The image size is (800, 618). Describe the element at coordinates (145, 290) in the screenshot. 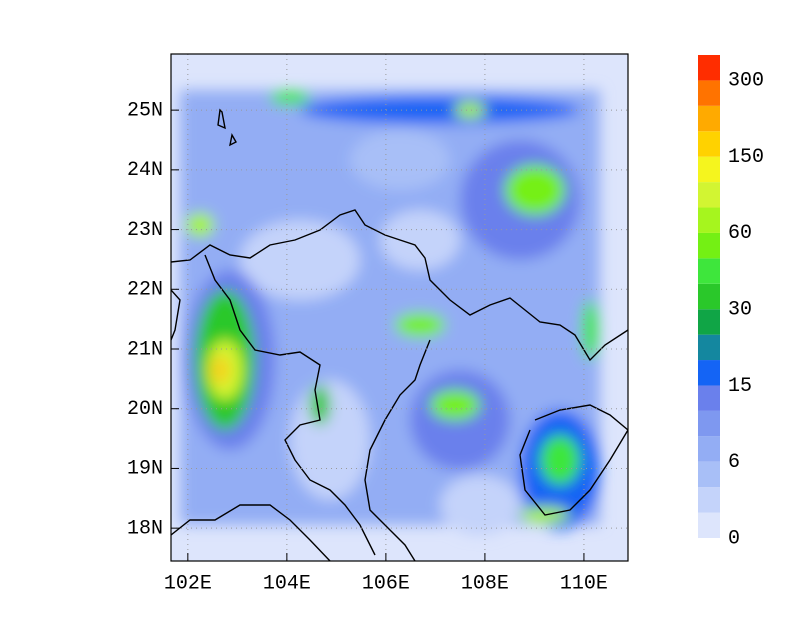

I see `y-tick-label: 22N` at that location.